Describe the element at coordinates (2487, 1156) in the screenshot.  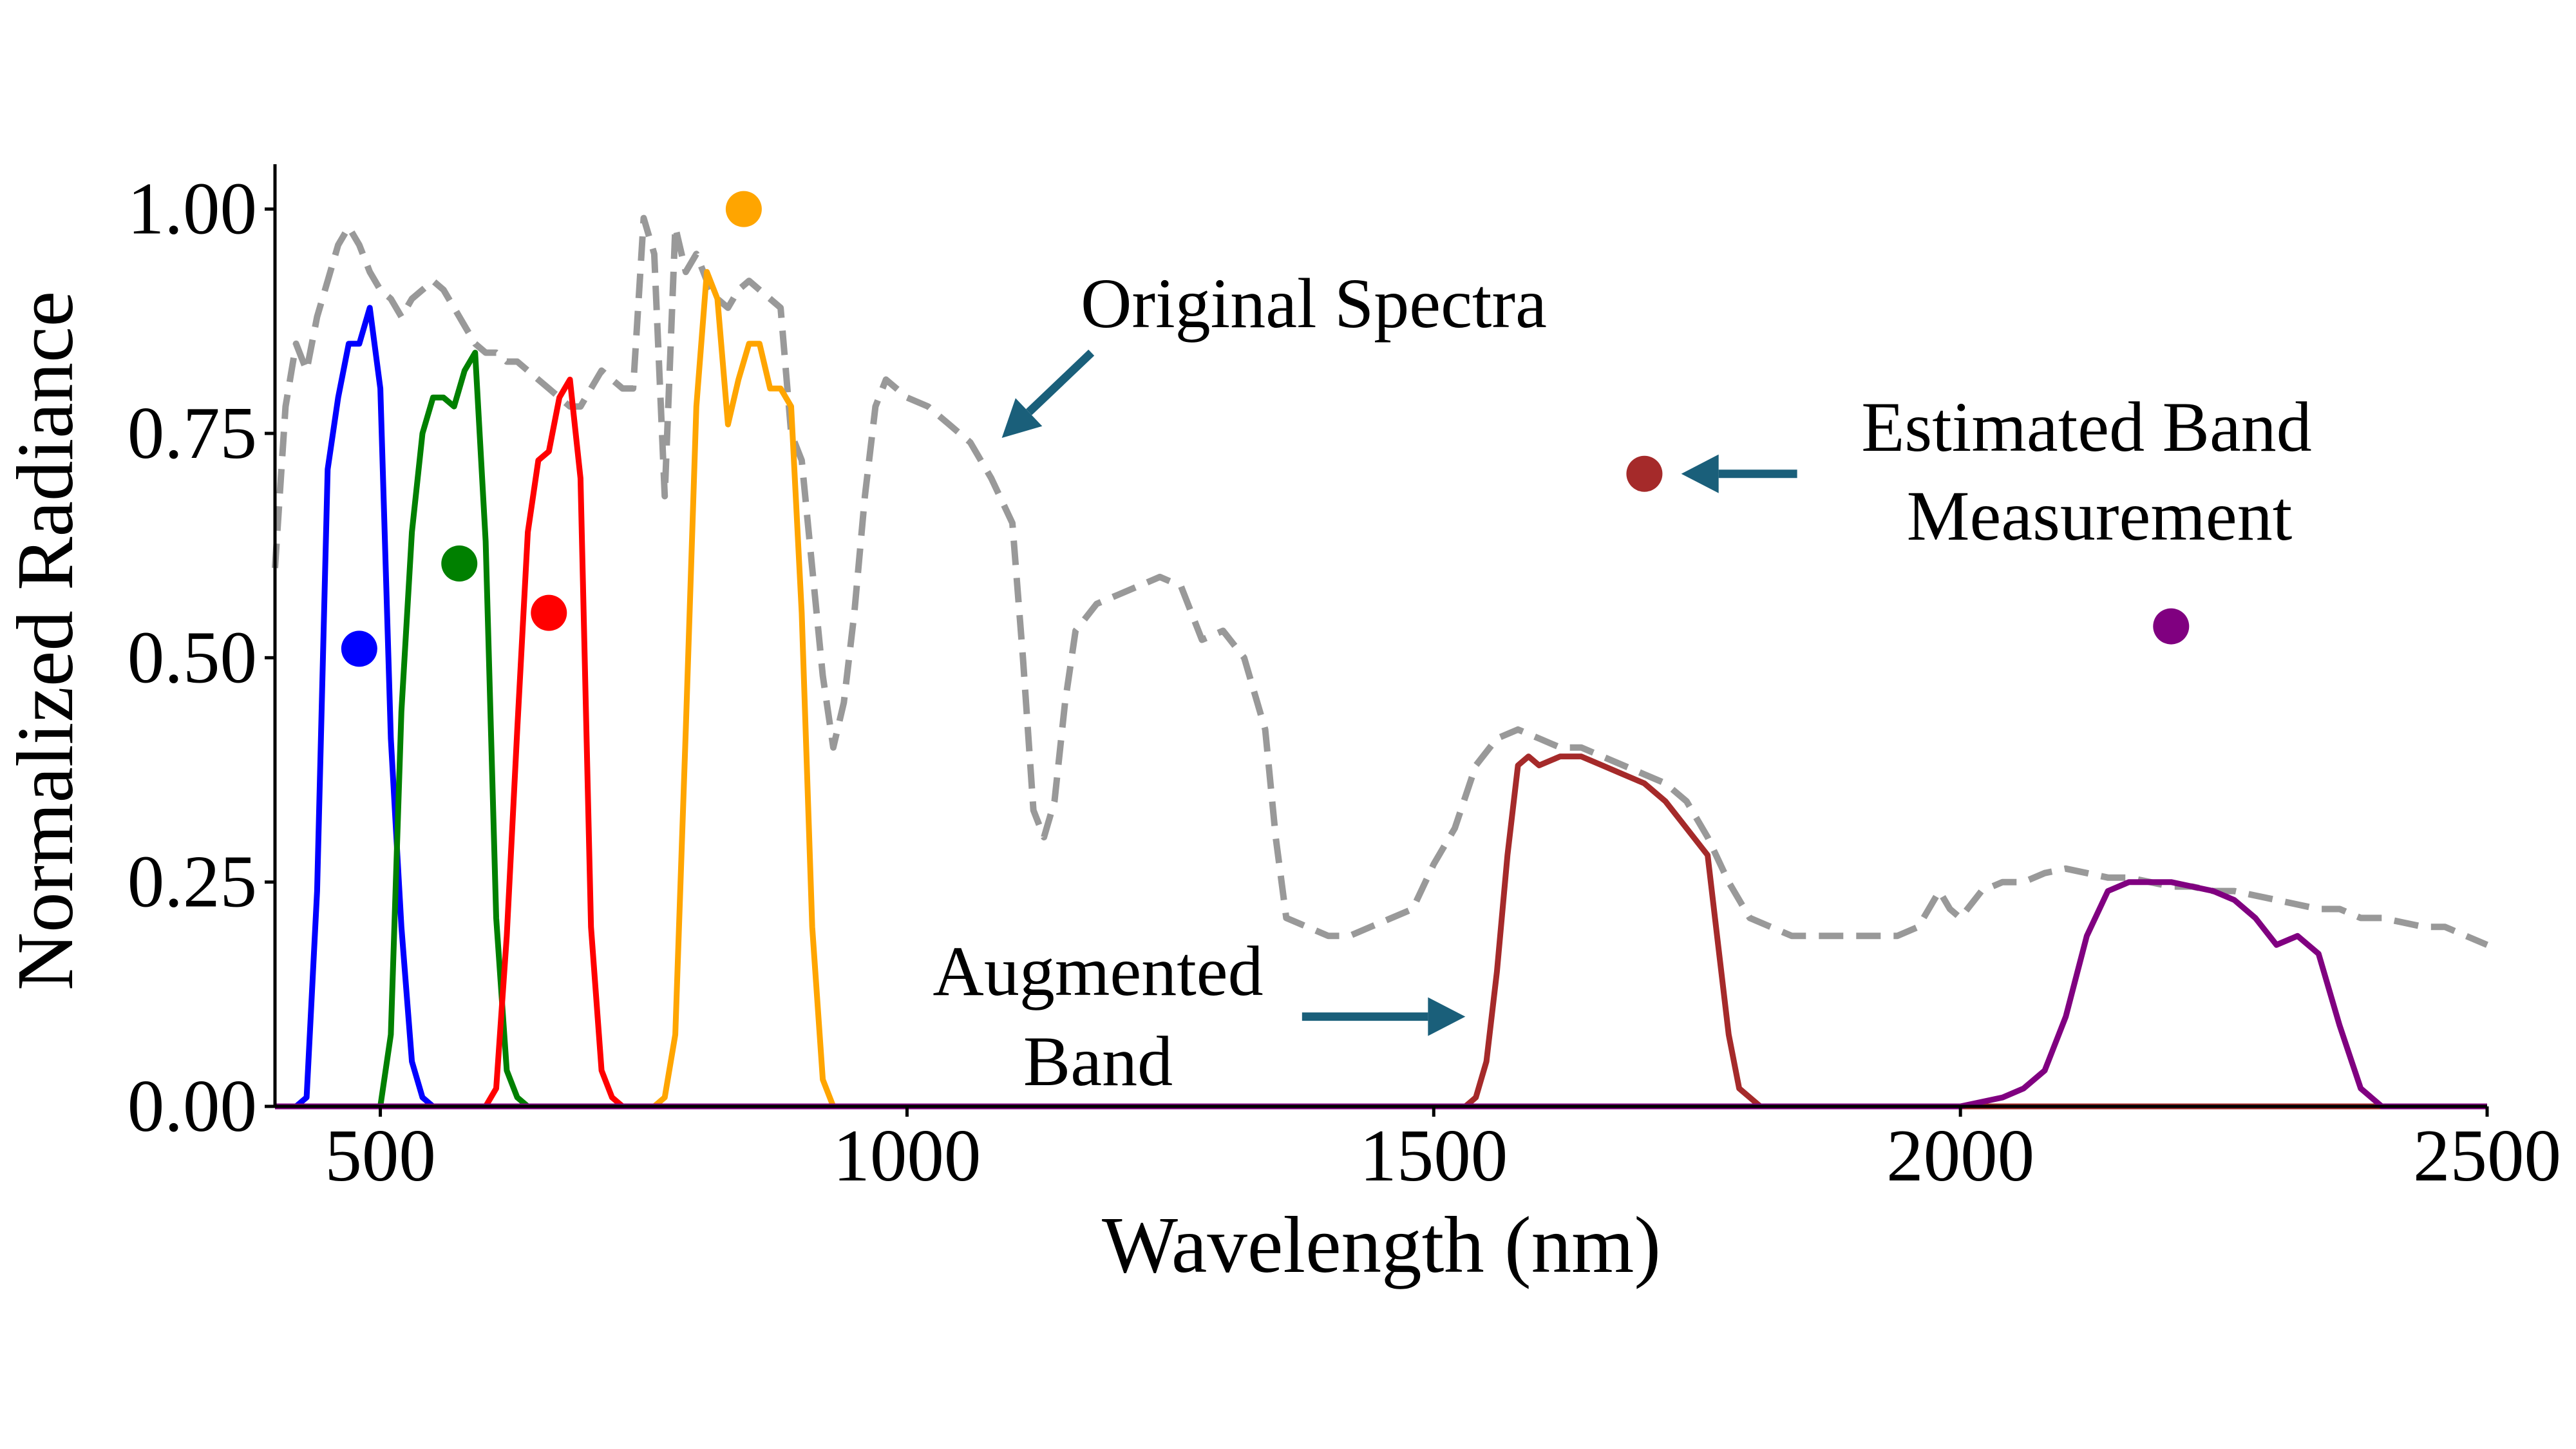
I see `x-tick-label: 2500` at that location.